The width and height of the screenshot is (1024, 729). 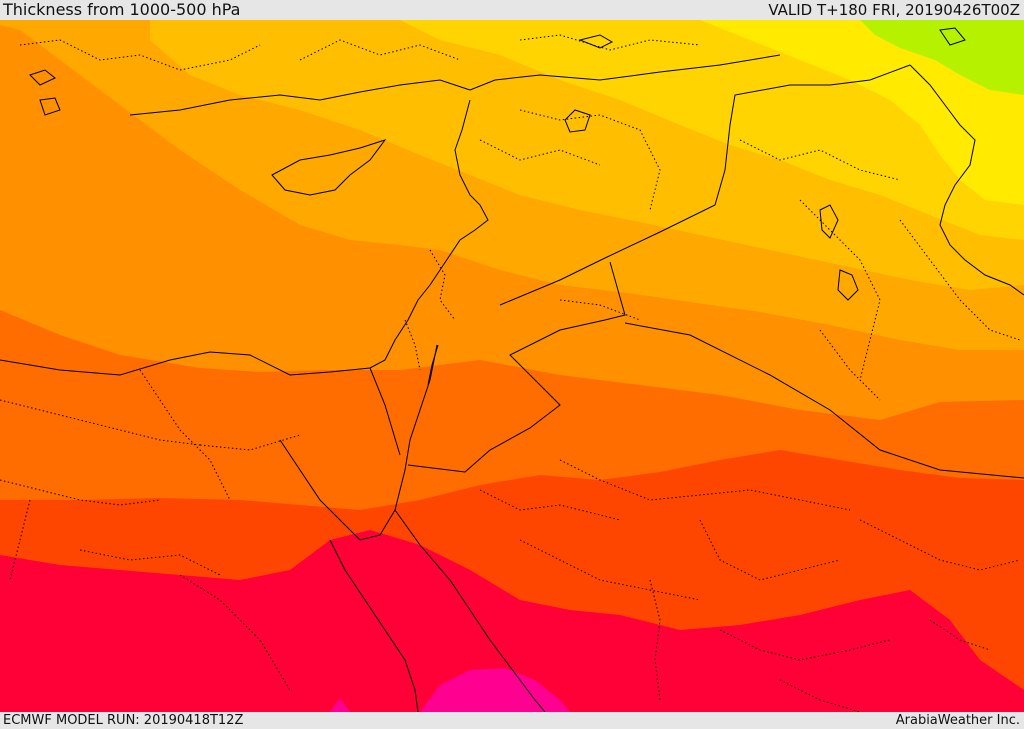 I want to click on valid-time: VALID T+180 FRI, 20190426T00Z, so click(x=894, y=10).